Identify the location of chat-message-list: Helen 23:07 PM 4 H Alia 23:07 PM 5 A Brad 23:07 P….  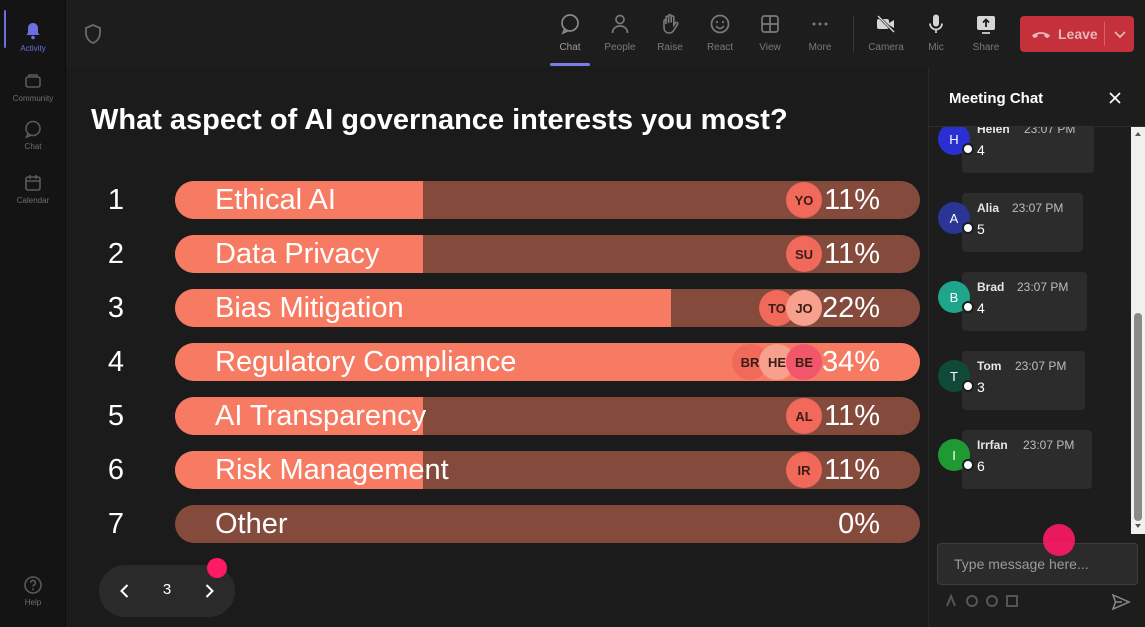
(1030, 330).